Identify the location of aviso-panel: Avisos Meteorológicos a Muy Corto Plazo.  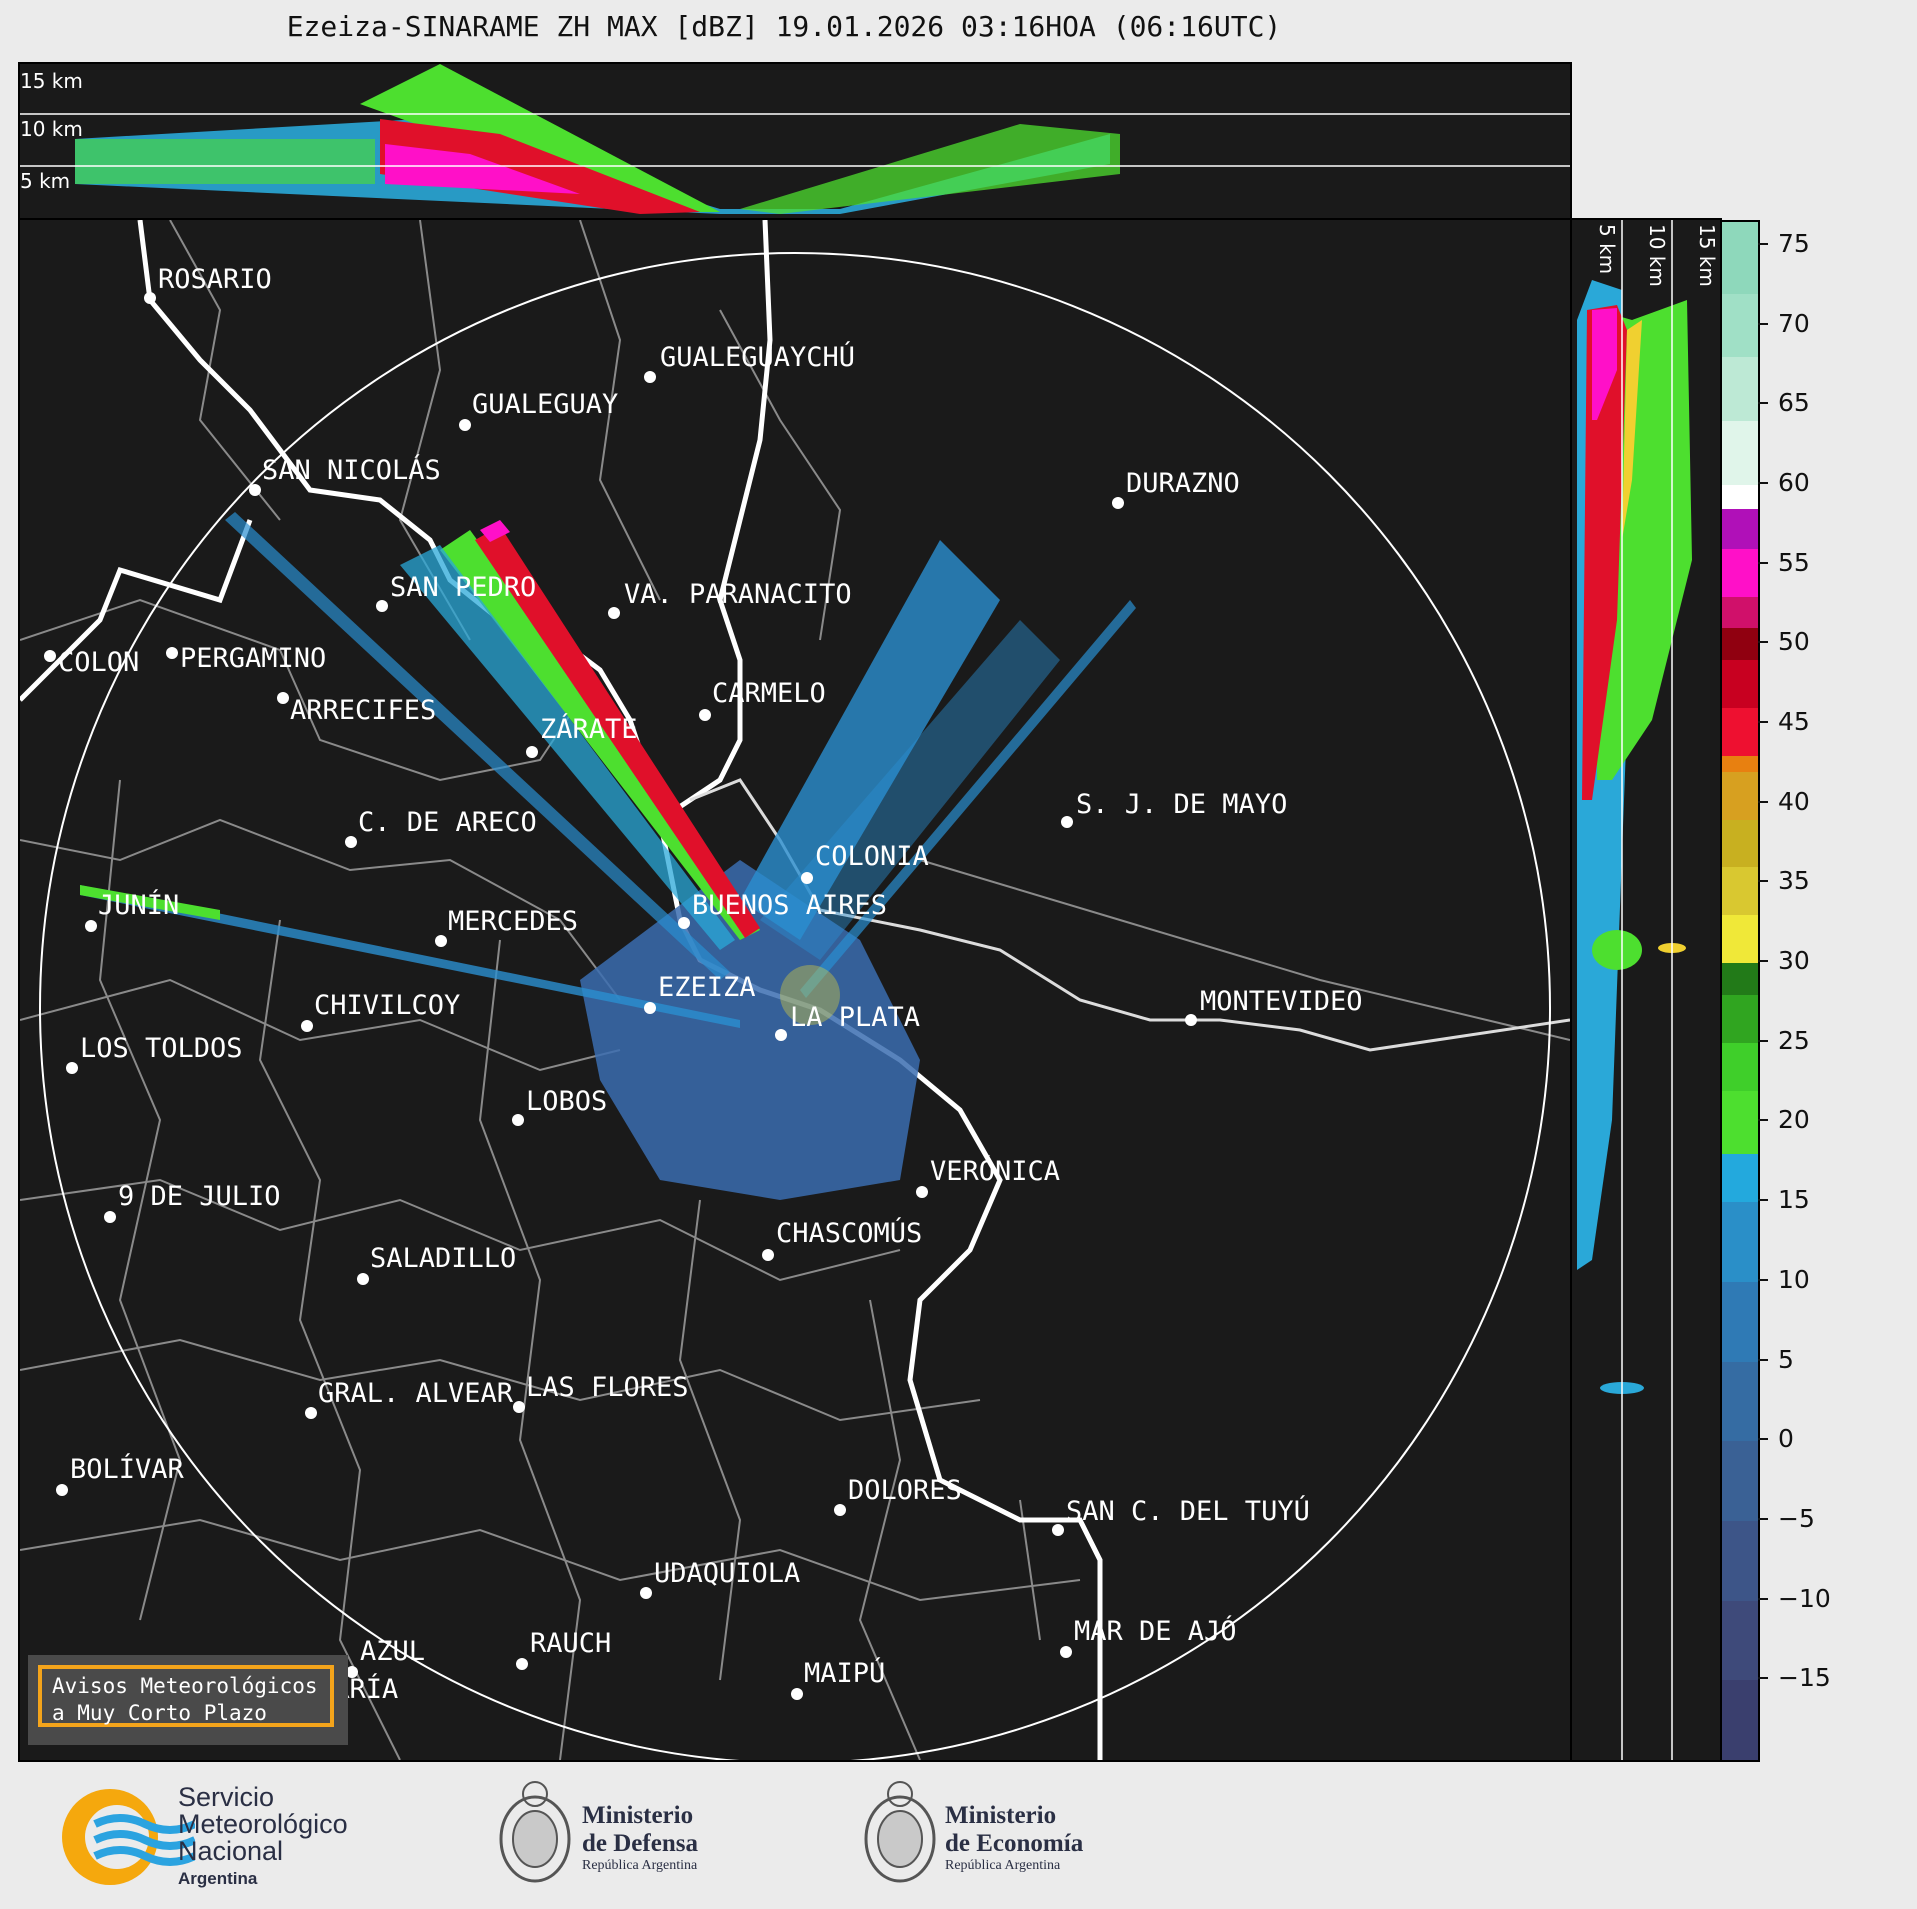
(188, 1700).